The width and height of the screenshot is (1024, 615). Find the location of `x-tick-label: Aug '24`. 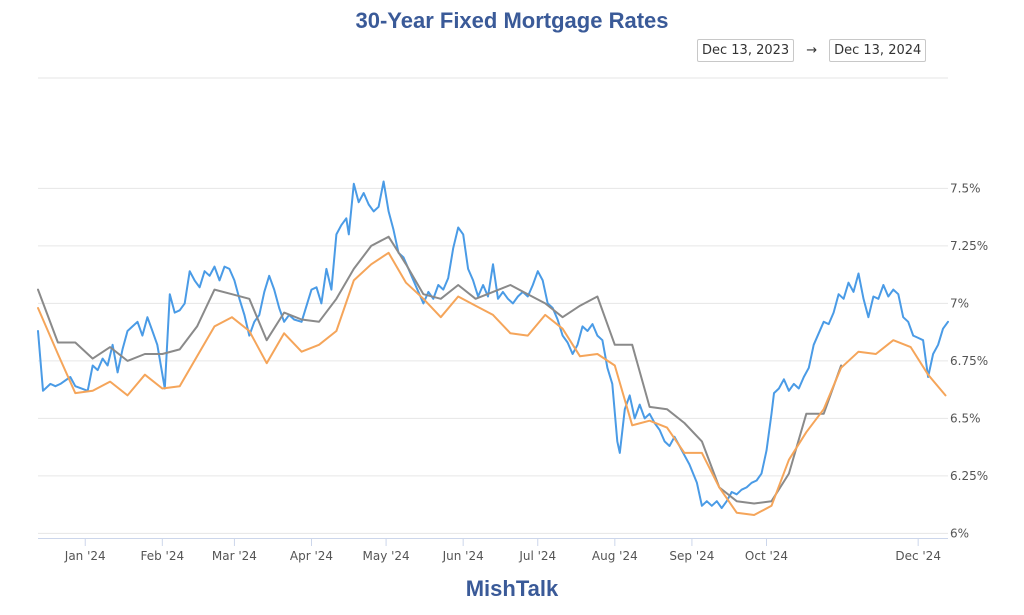

x-tick-label: Aug '24 is located at coordinates (615, 556).